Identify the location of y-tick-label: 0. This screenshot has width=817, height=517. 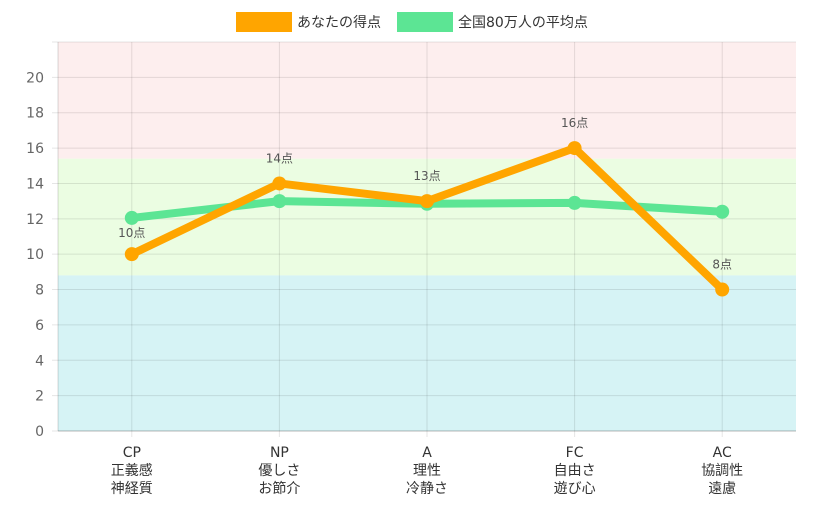
(39, 432).